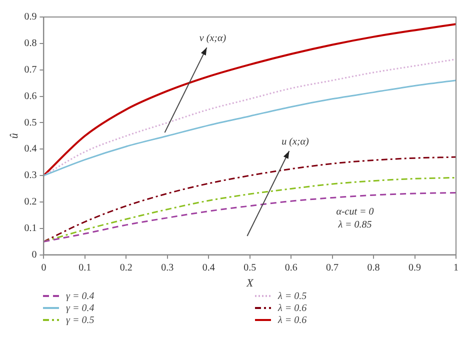 Image resolution: width=474 pixels, height=348 pixels. I want to click on y-tick-label: 0.7, so click(30, 70).